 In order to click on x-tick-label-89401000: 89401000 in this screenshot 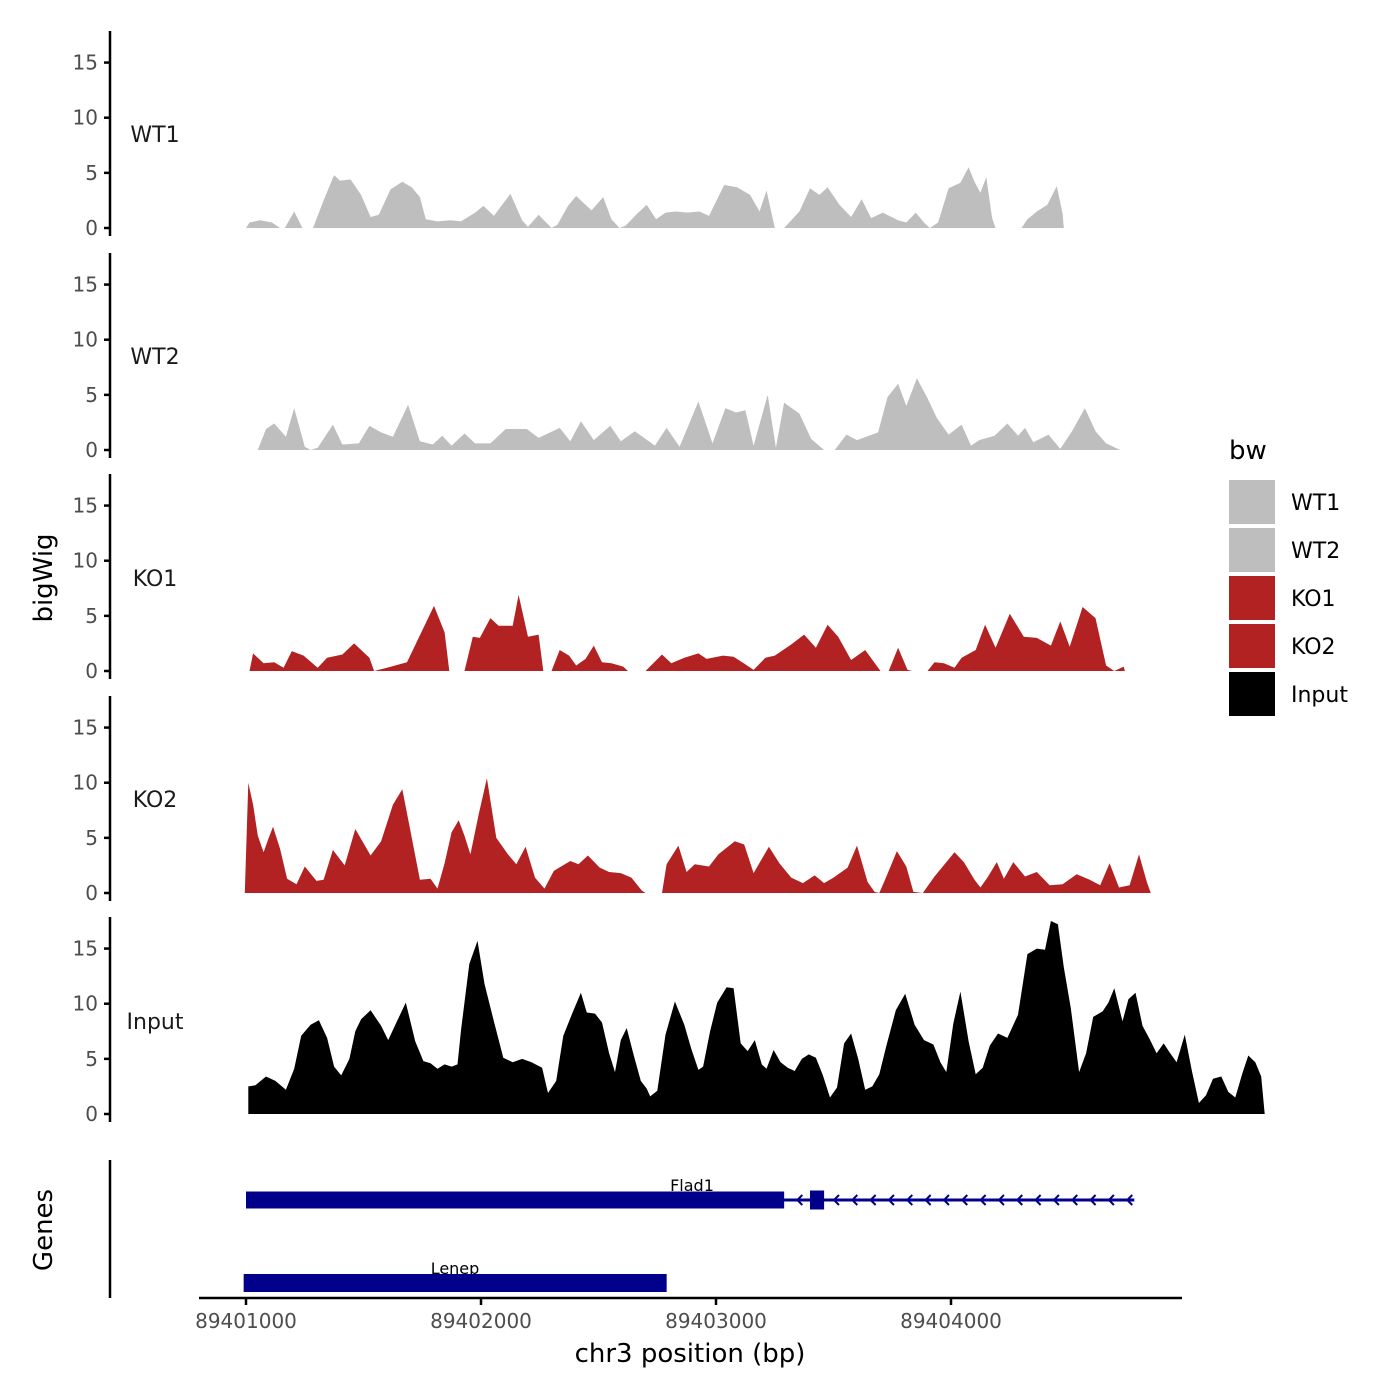, I will do `click(246, 1321)`.